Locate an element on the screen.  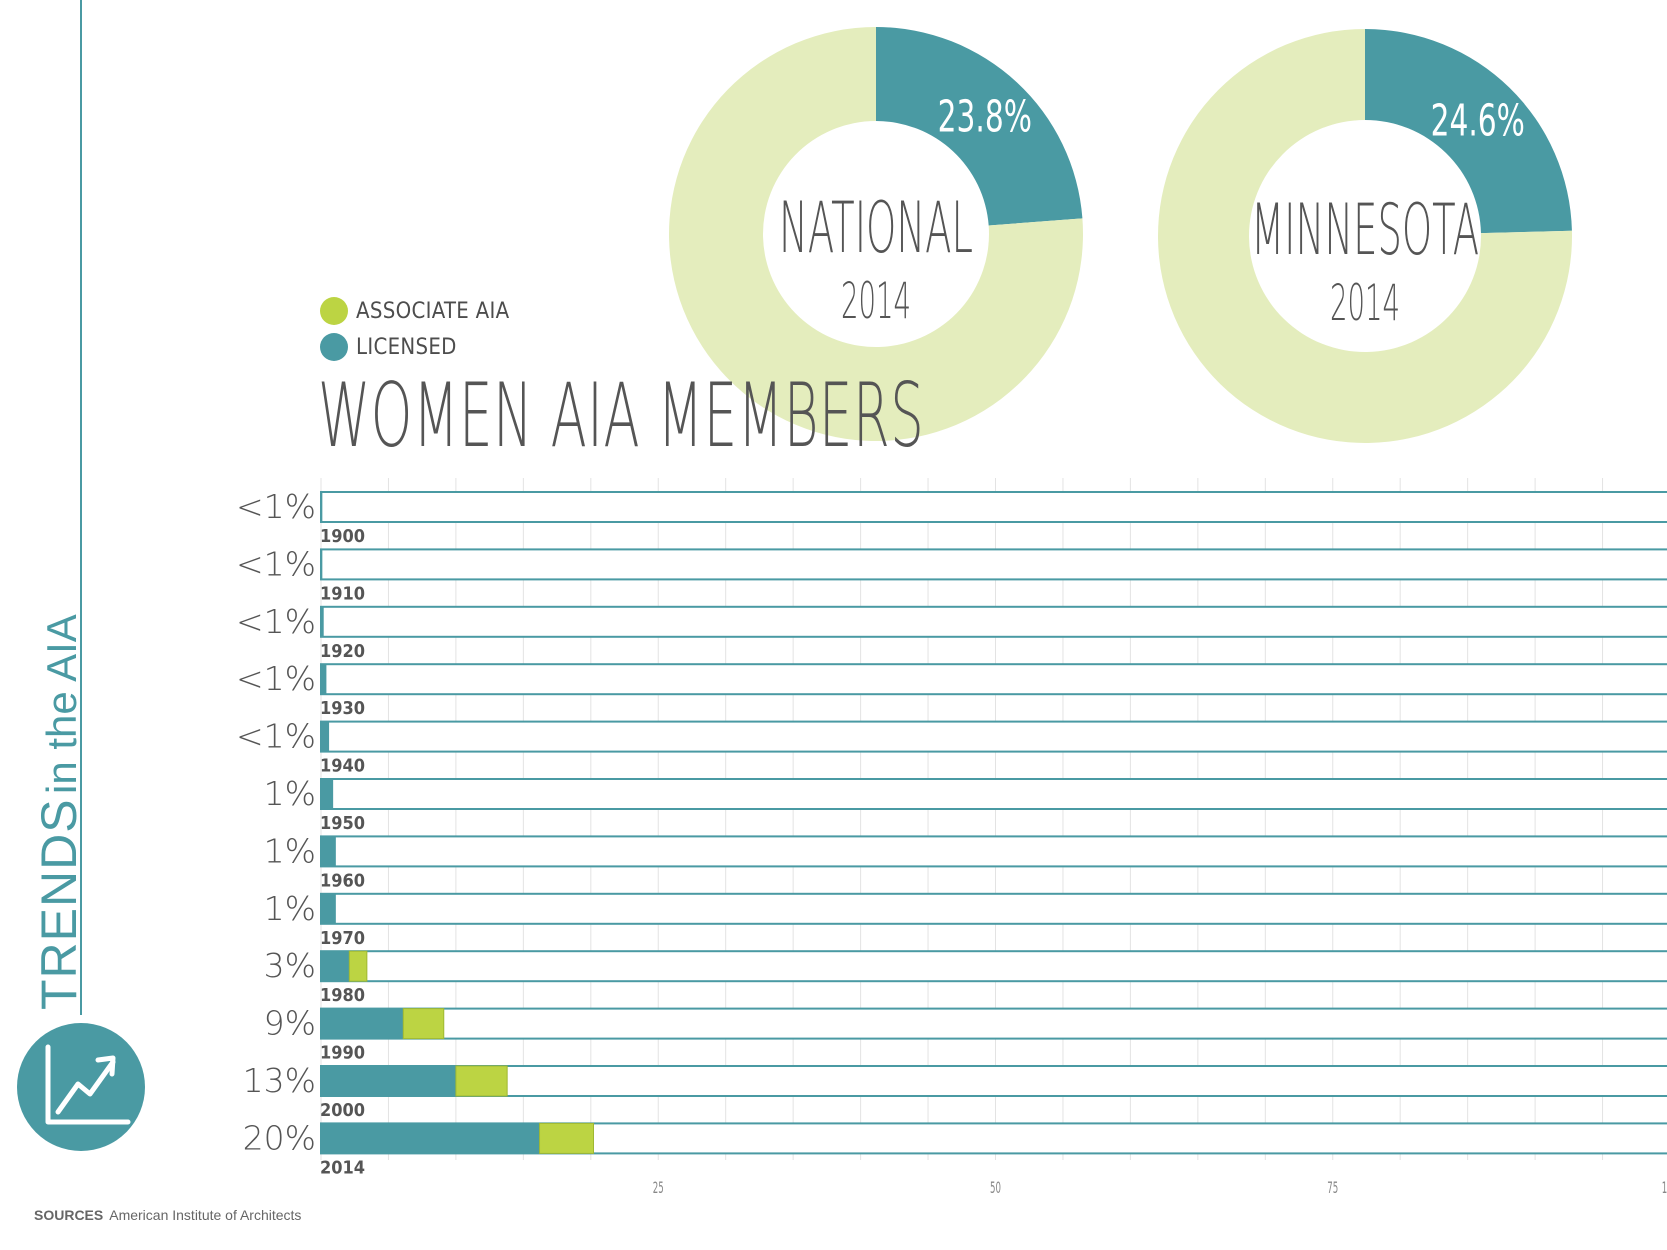
bar-row: 1%1960 is located at coordinates (965, 861).